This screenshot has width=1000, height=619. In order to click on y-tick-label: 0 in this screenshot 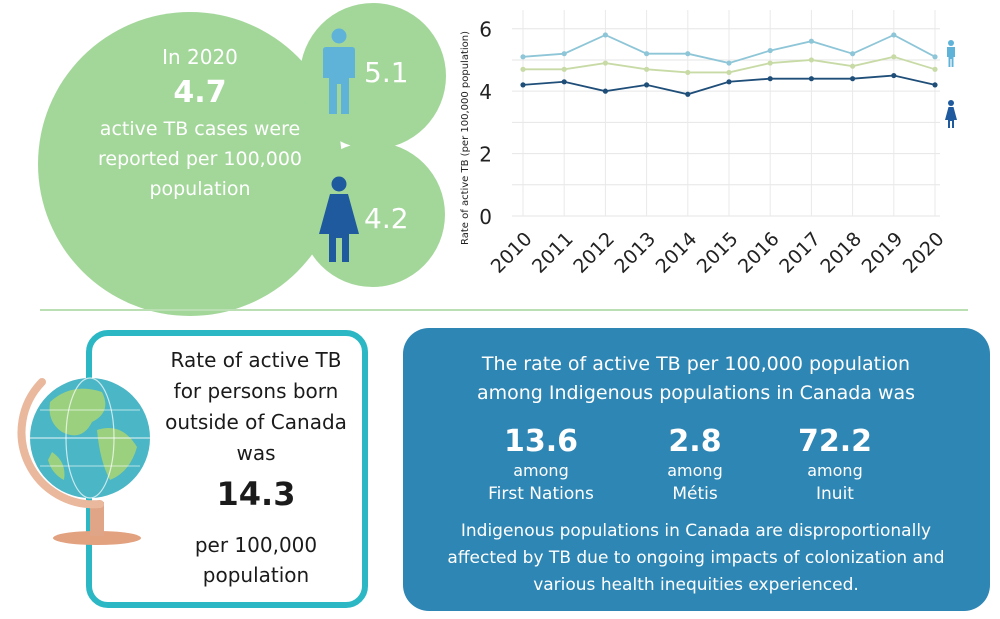, I will do `click(485, 217)`.